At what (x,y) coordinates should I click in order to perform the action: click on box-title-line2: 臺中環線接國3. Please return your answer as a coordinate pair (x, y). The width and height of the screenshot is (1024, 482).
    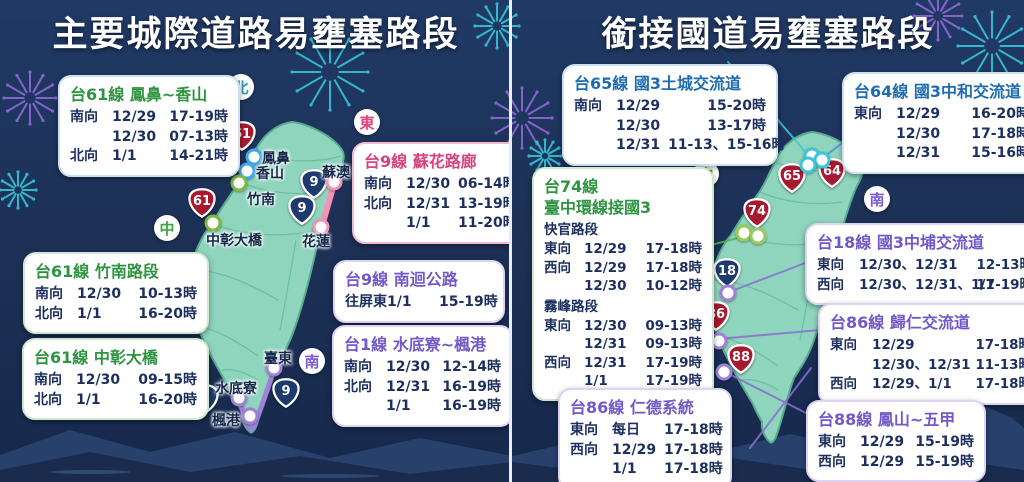
    Looking at the image, I should click on (598, 207).